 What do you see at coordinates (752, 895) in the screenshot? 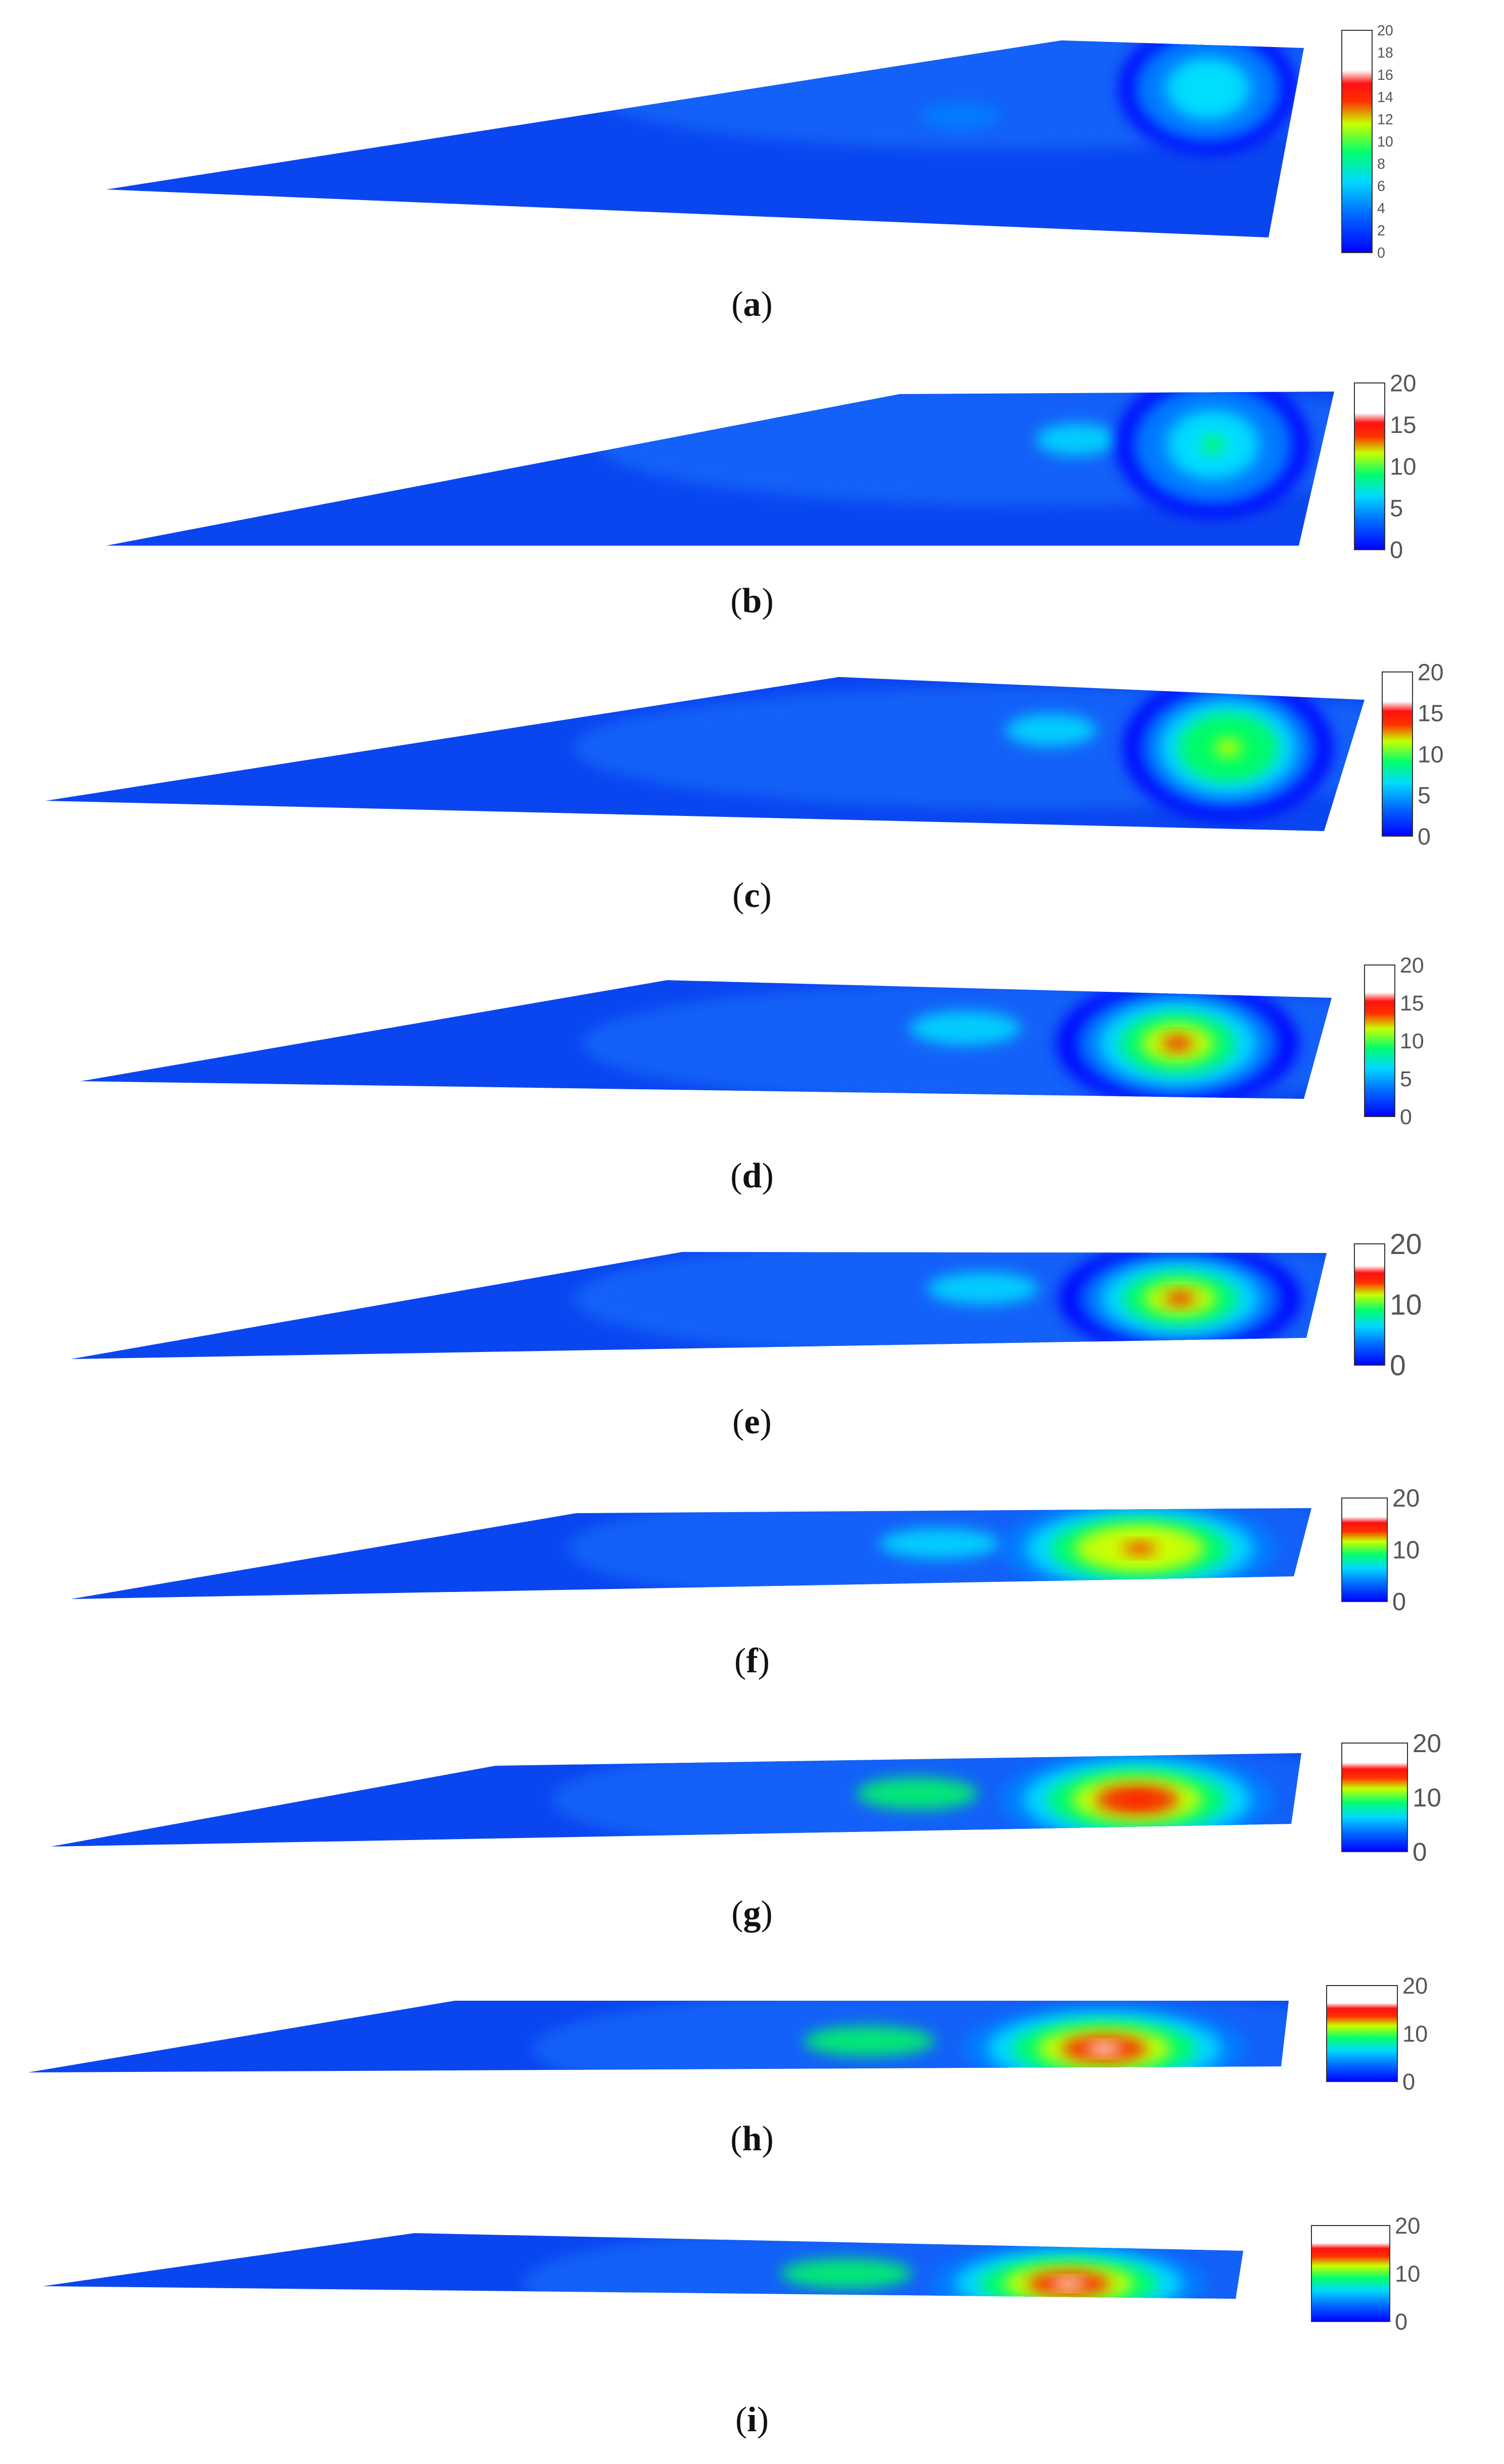
I see `panel-caption-c: (c)` at bounding box center [752, 895].